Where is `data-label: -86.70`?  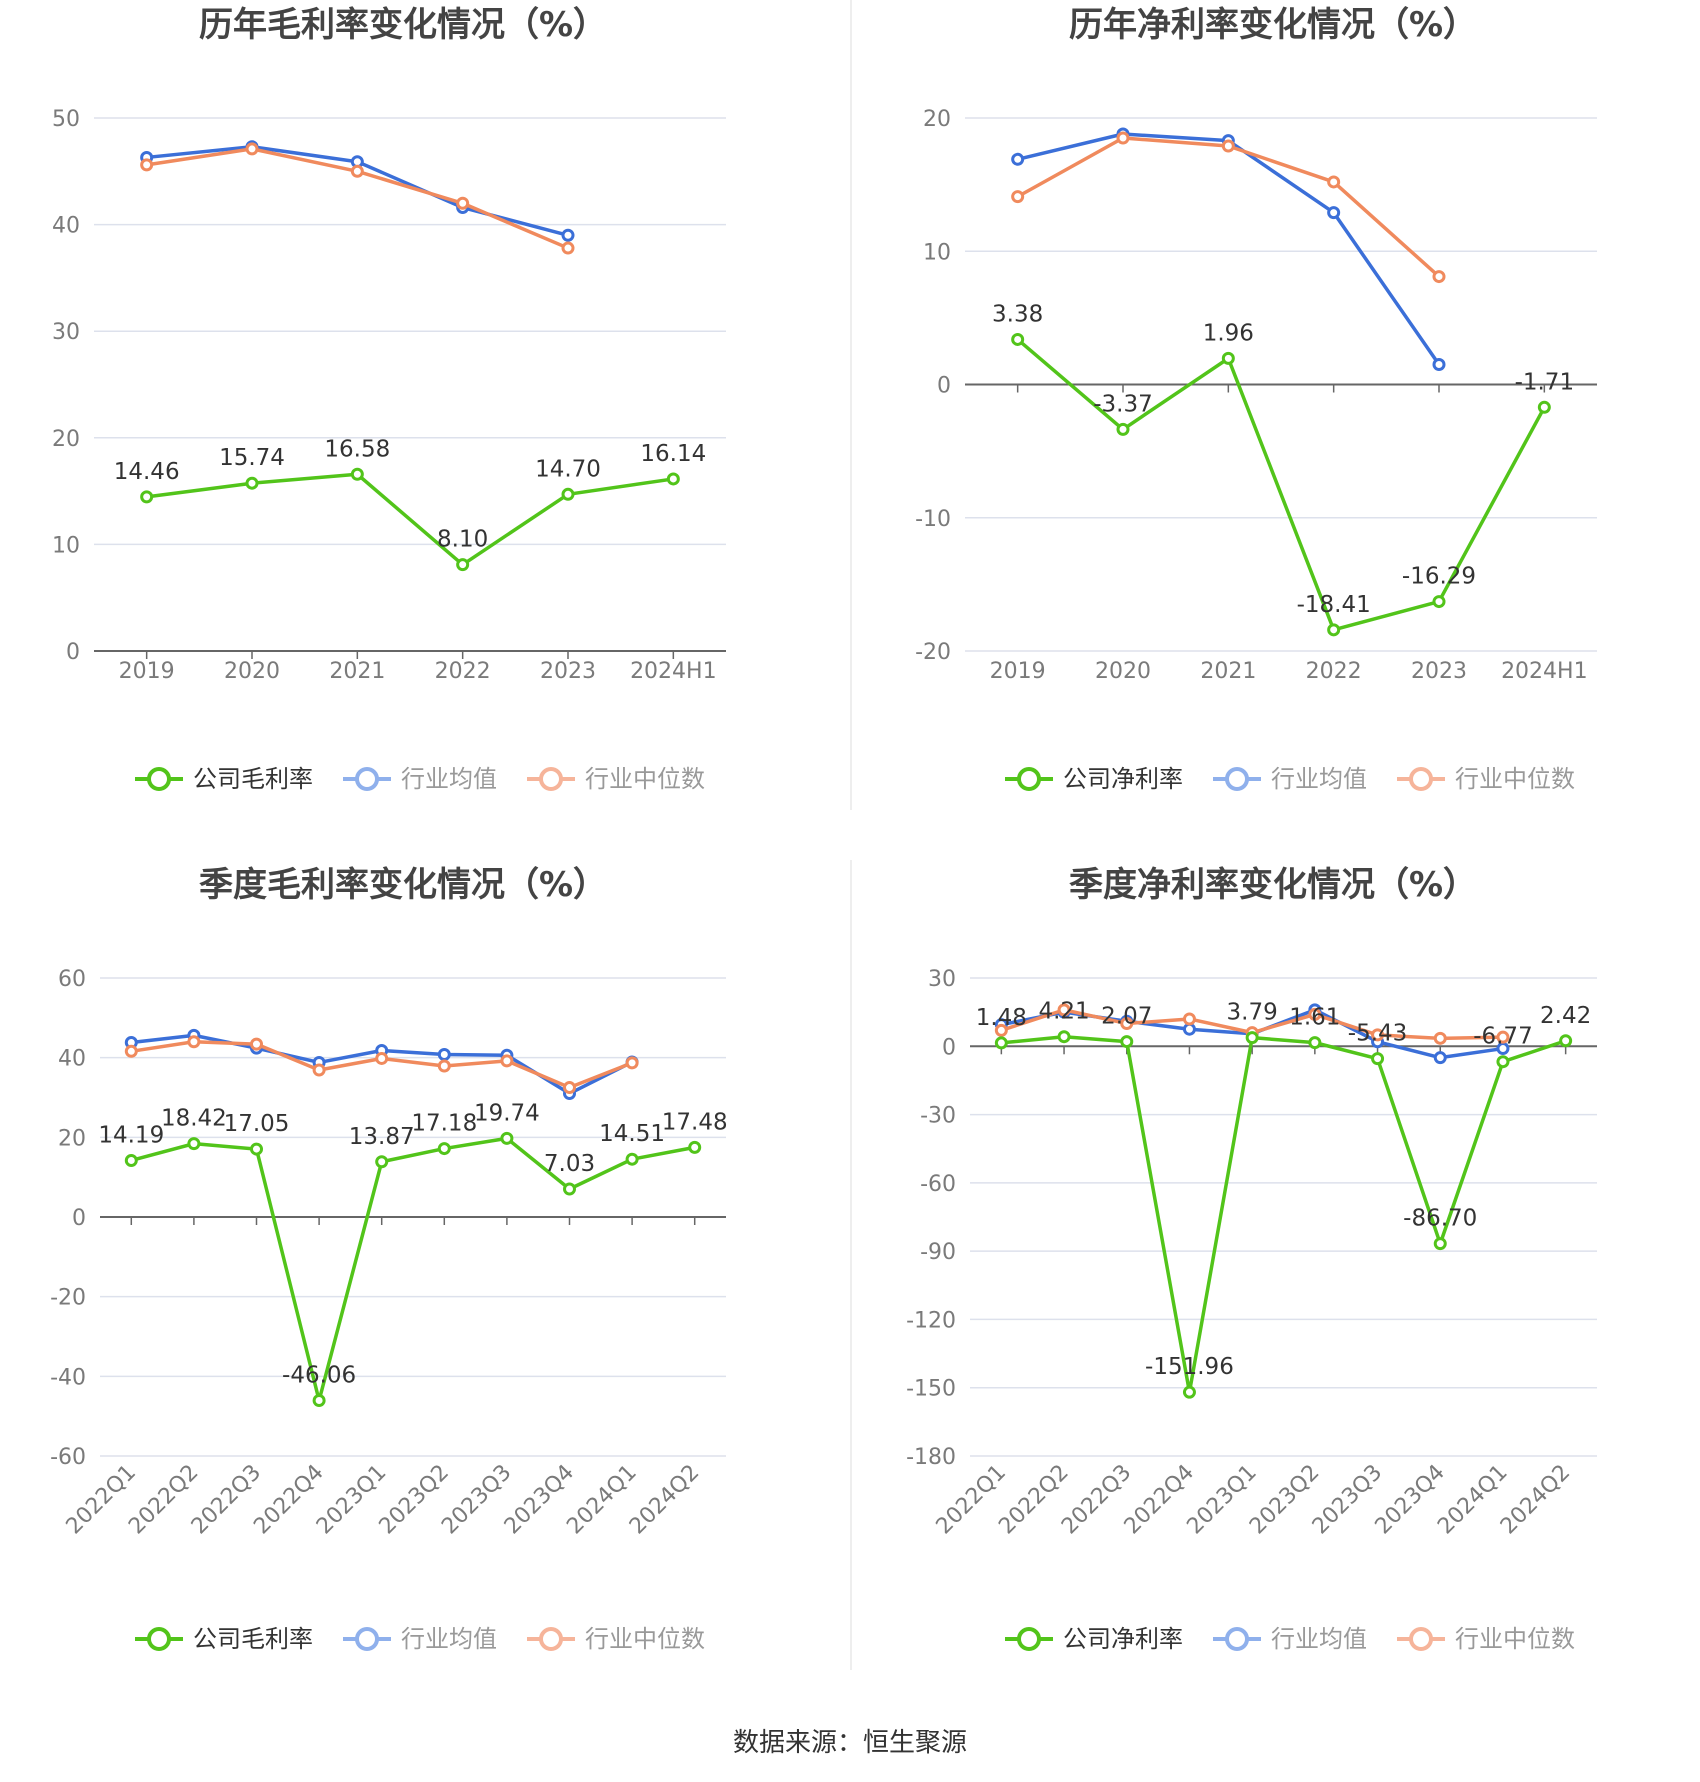 data-label: -86.70 is located at coordinates (1440, 1219).